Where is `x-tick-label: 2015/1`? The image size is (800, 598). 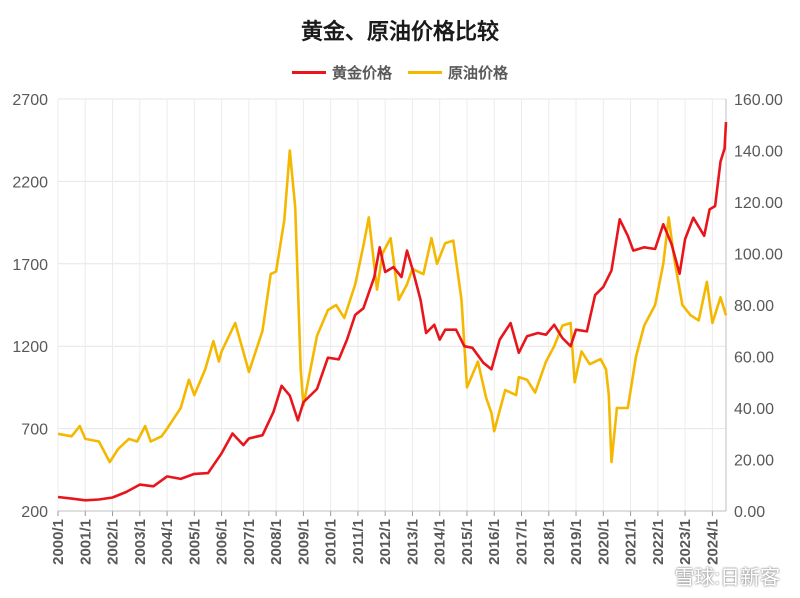 x-tick-label: 2015/1 is located at coordinates (467, 542).